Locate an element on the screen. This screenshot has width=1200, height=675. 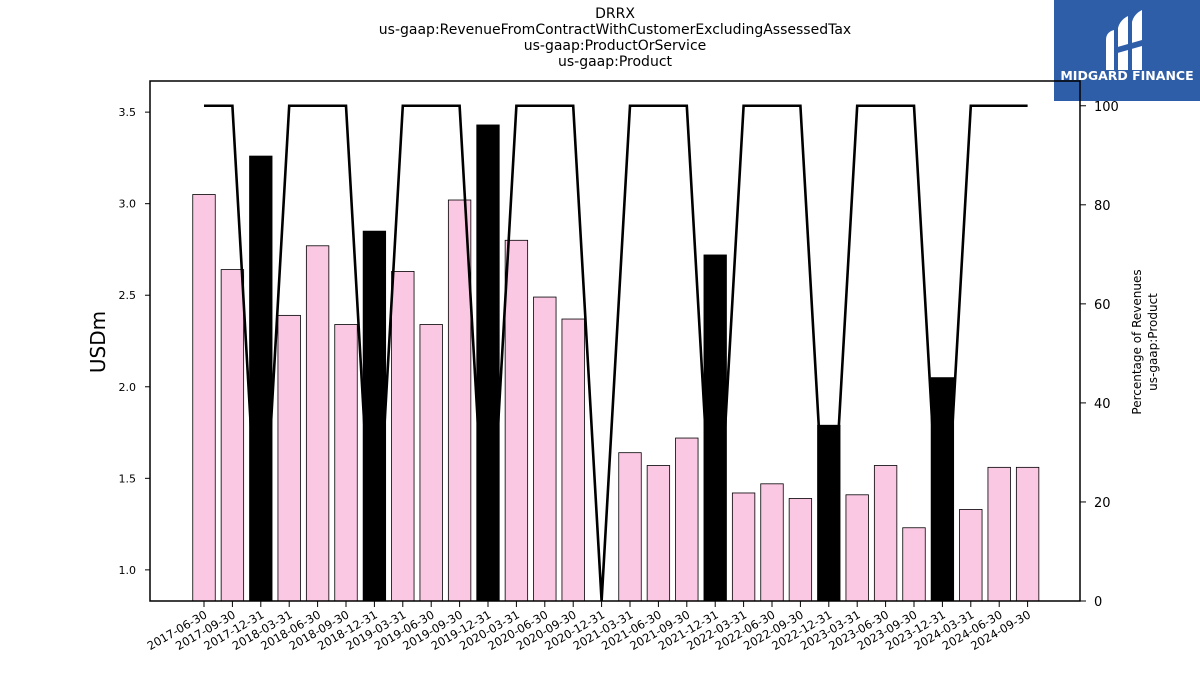
y2-tick-label: 100 is located at coordinates (1106, 107).